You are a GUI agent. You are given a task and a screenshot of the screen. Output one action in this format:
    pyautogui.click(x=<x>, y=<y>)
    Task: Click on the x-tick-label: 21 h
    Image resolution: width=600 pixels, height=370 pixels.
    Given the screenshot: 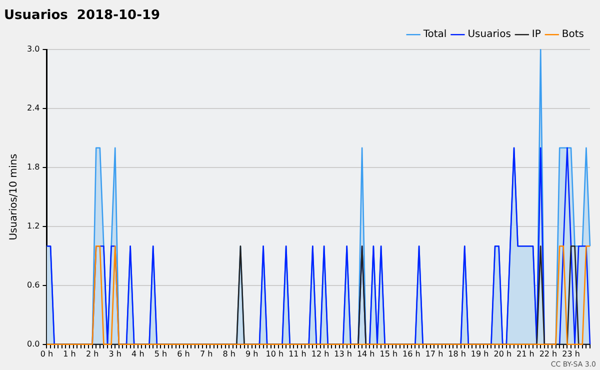 What is the action you would take?
    pyautogui.click(x=525, y=353)
    